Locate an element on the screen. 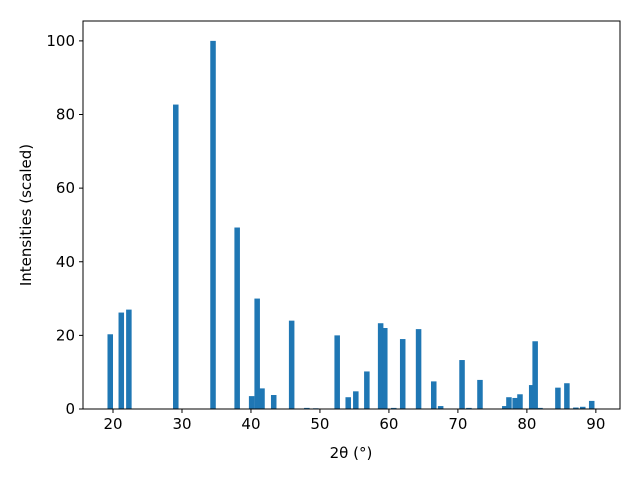 The height and width of the screenshot is (484, 640). y-tick-label: 100 is located at coordinates (60, 41).